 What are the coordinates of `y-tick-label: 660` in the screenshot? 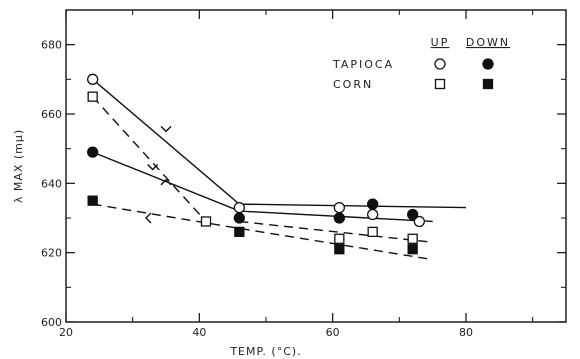 It's located at (51, 114).